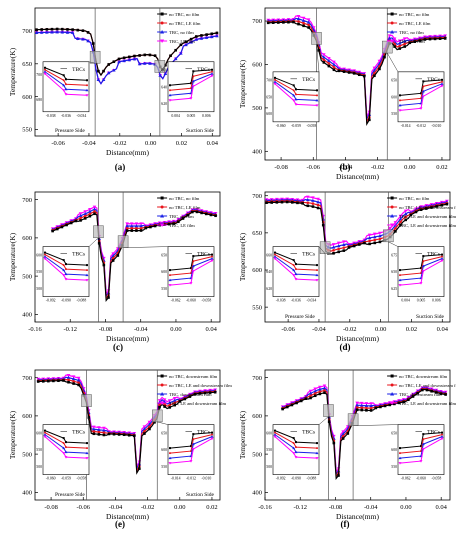 The width and height of the screenshot is (456, 550). Describe the element at coordinates (242, 83) in the screenshot. I see `y-axis-label: Temperature(K)` at that location.